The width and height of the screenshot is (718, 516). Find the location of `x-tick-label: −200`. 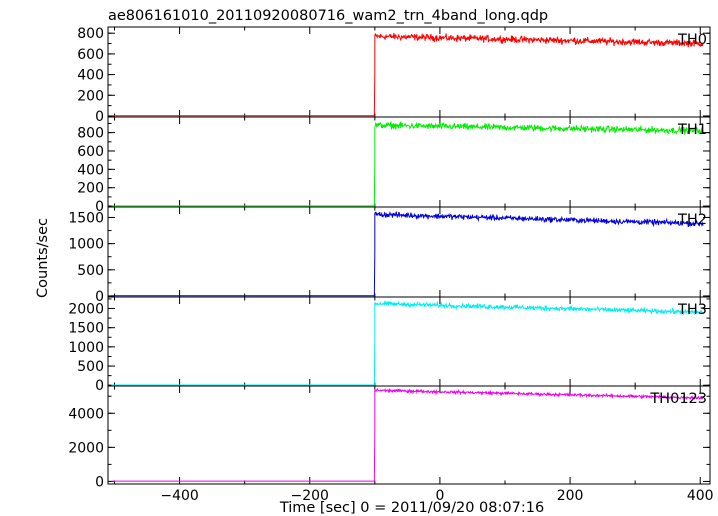

x-tick-label: −200 is located at coordinates (310, 496).